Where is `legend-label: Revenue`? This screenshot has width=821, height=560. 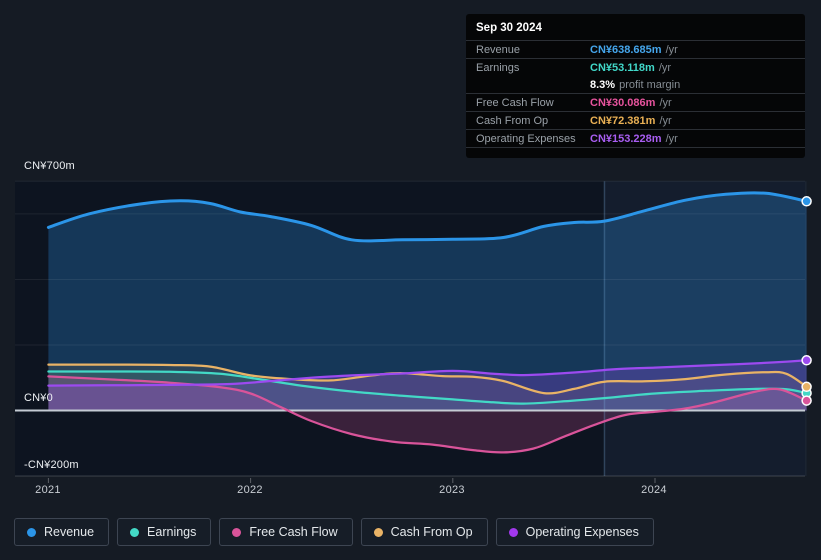 legend-label: Revenue is located at coordinates (69, 532).